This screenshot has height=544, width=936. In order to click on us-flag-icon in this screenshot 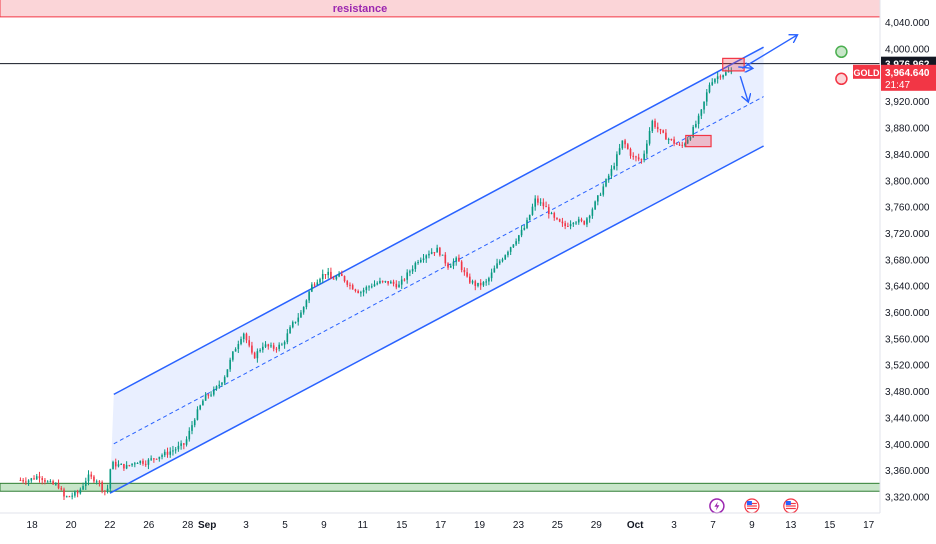, I will do `click(752, 506)`.